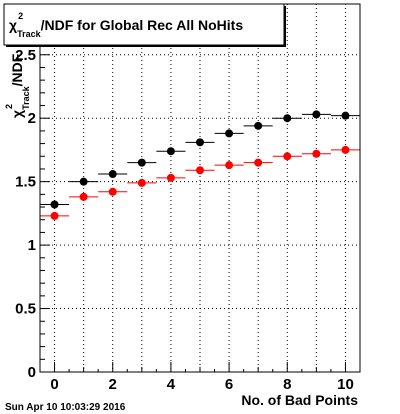 The height and width of the screenshot is (414, 400). Describe the element at coordinates (287, 384) in the screenshot. I see `x-tick-label: 8` at that location.